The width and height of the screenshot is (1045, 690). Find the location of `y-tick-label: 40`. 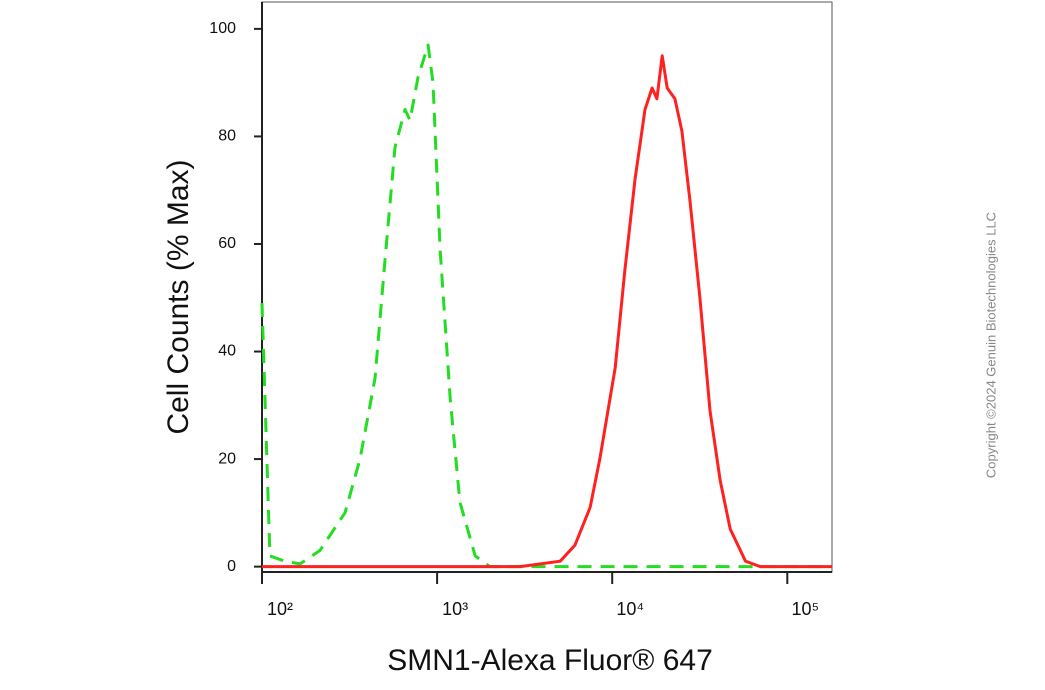

y-tick-label: 40 is located at coordinates (227, 351).